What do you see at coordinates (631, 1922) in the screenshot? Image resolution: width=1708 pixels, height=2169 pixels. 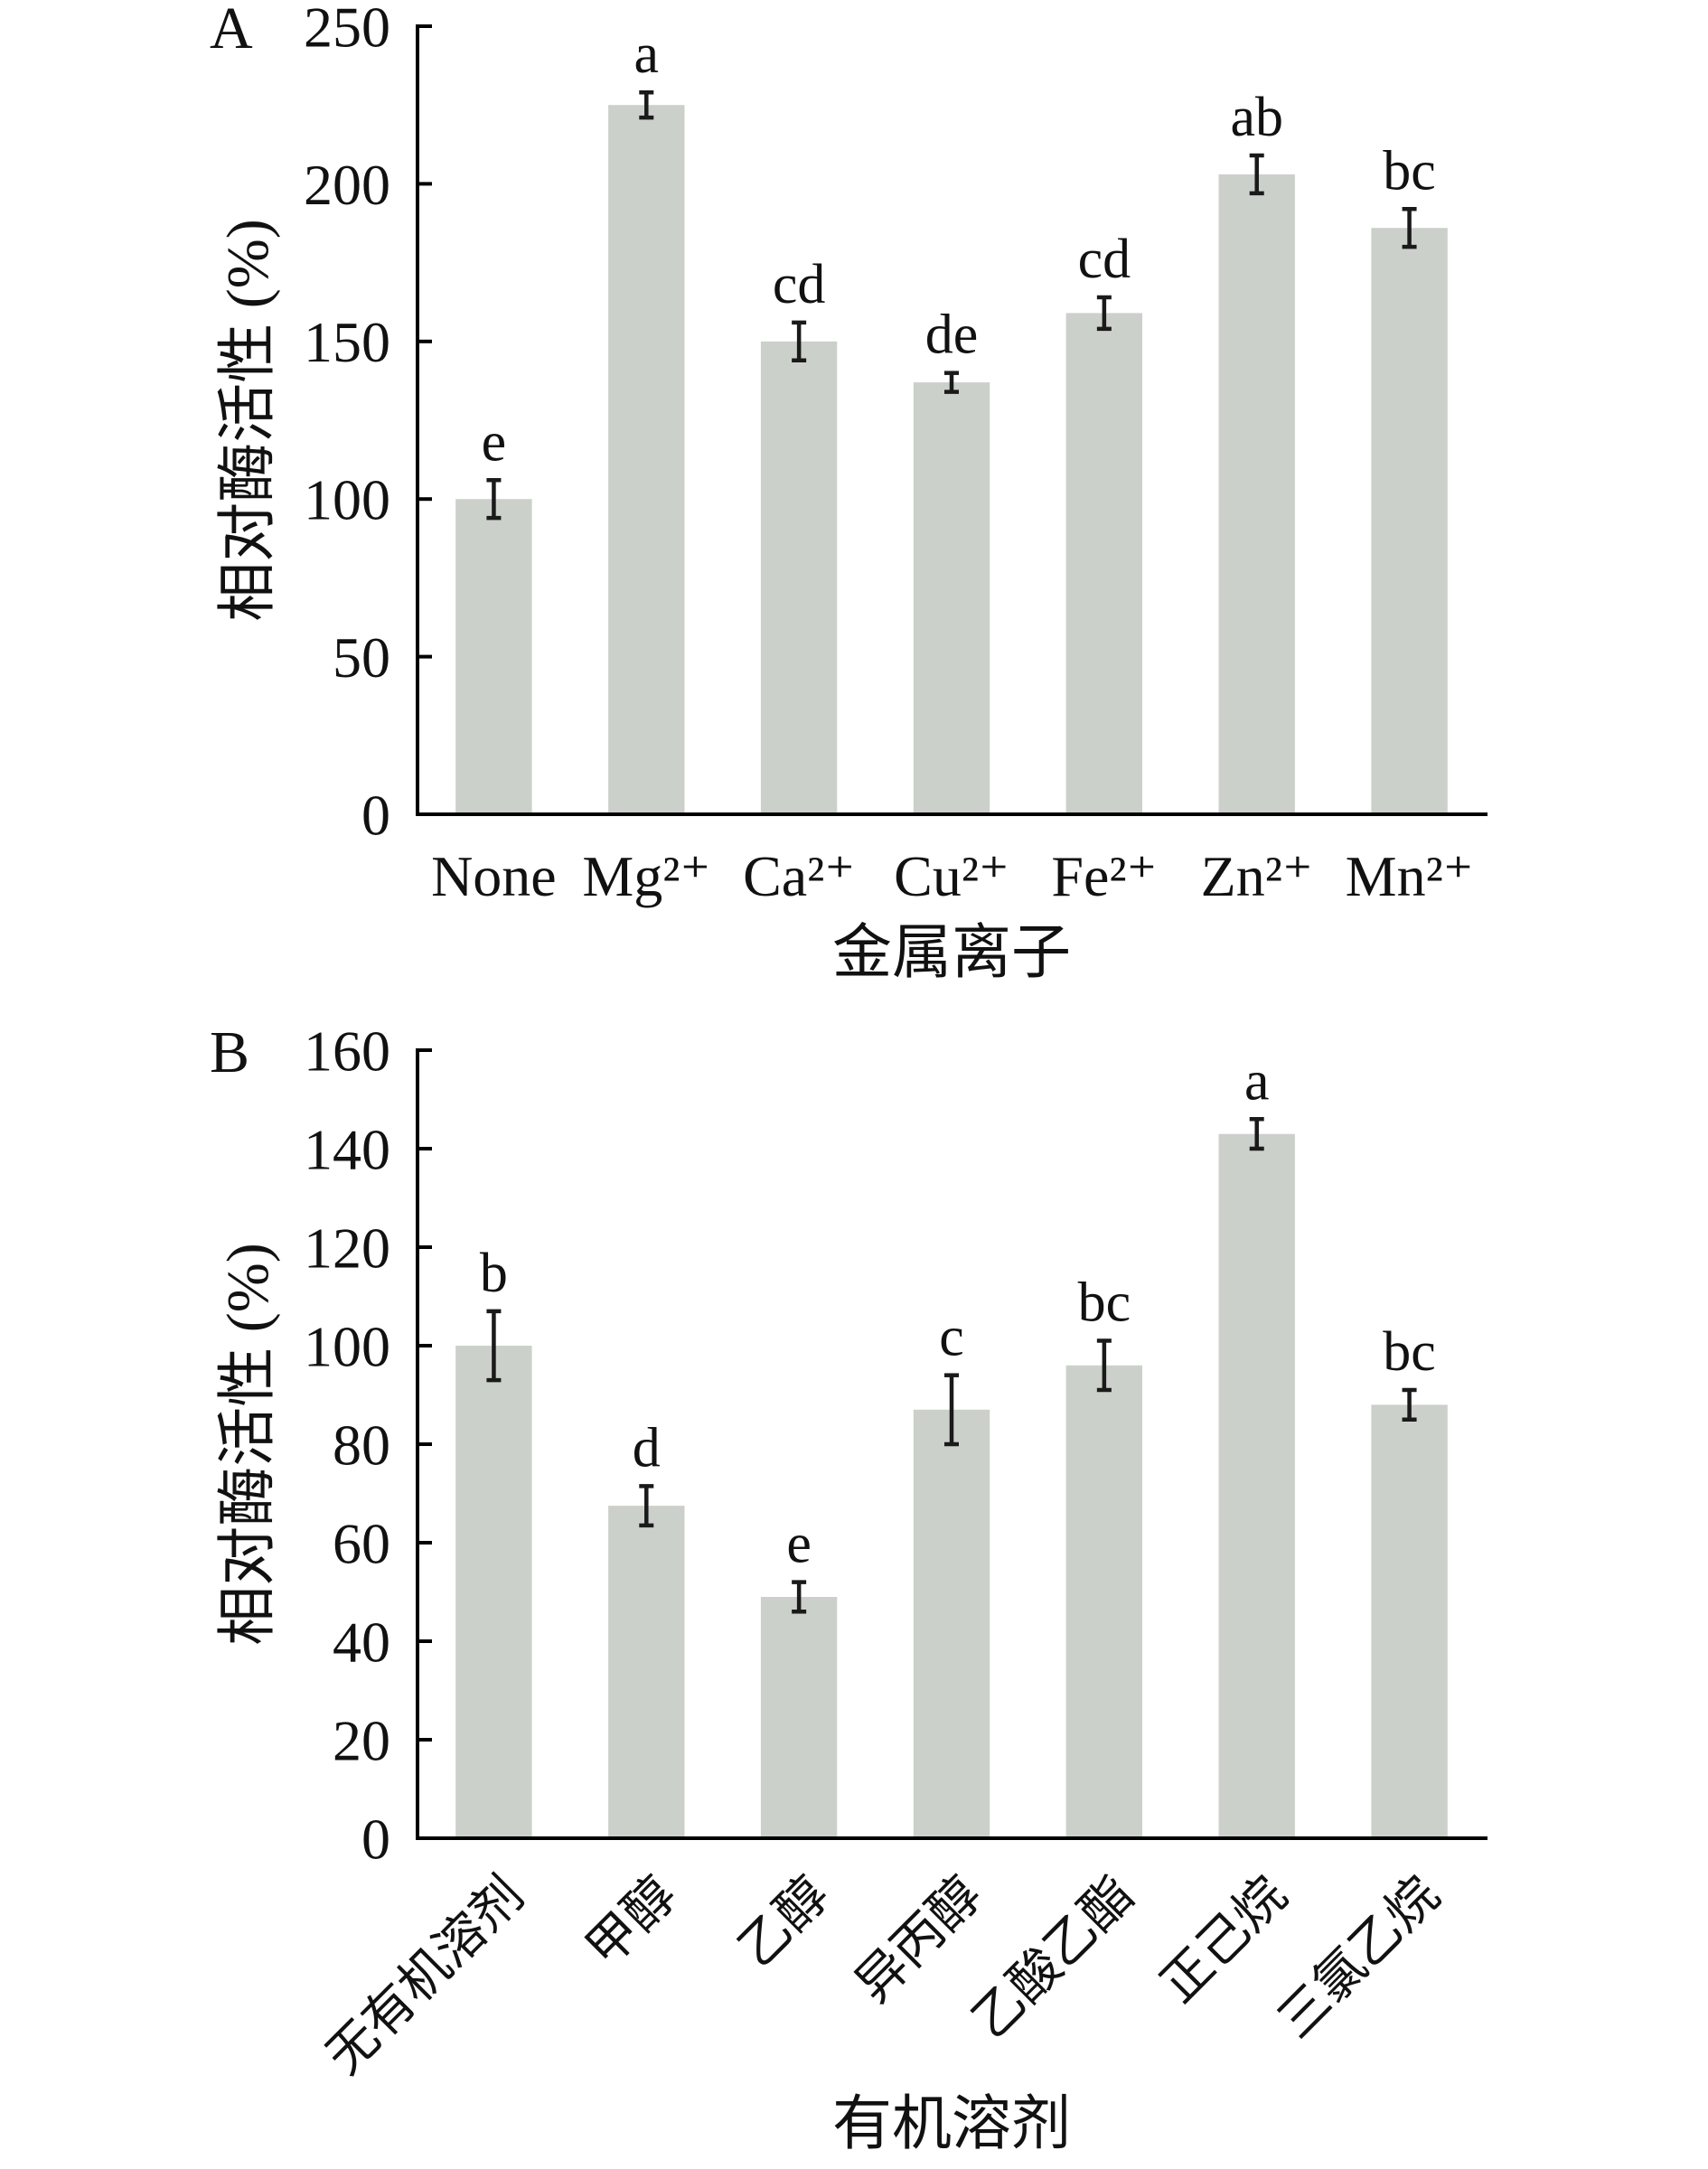 I see `b-x-tick-label-2: 甲醇` at bounding box center [631, 1922].